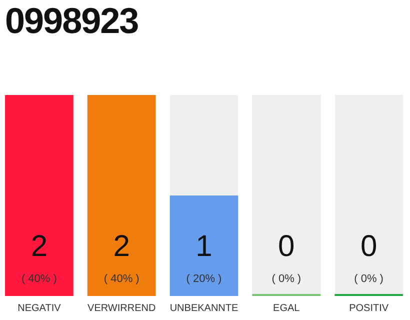  I want to click on x-tick-label: VERWIRREND, so click(122, 308).